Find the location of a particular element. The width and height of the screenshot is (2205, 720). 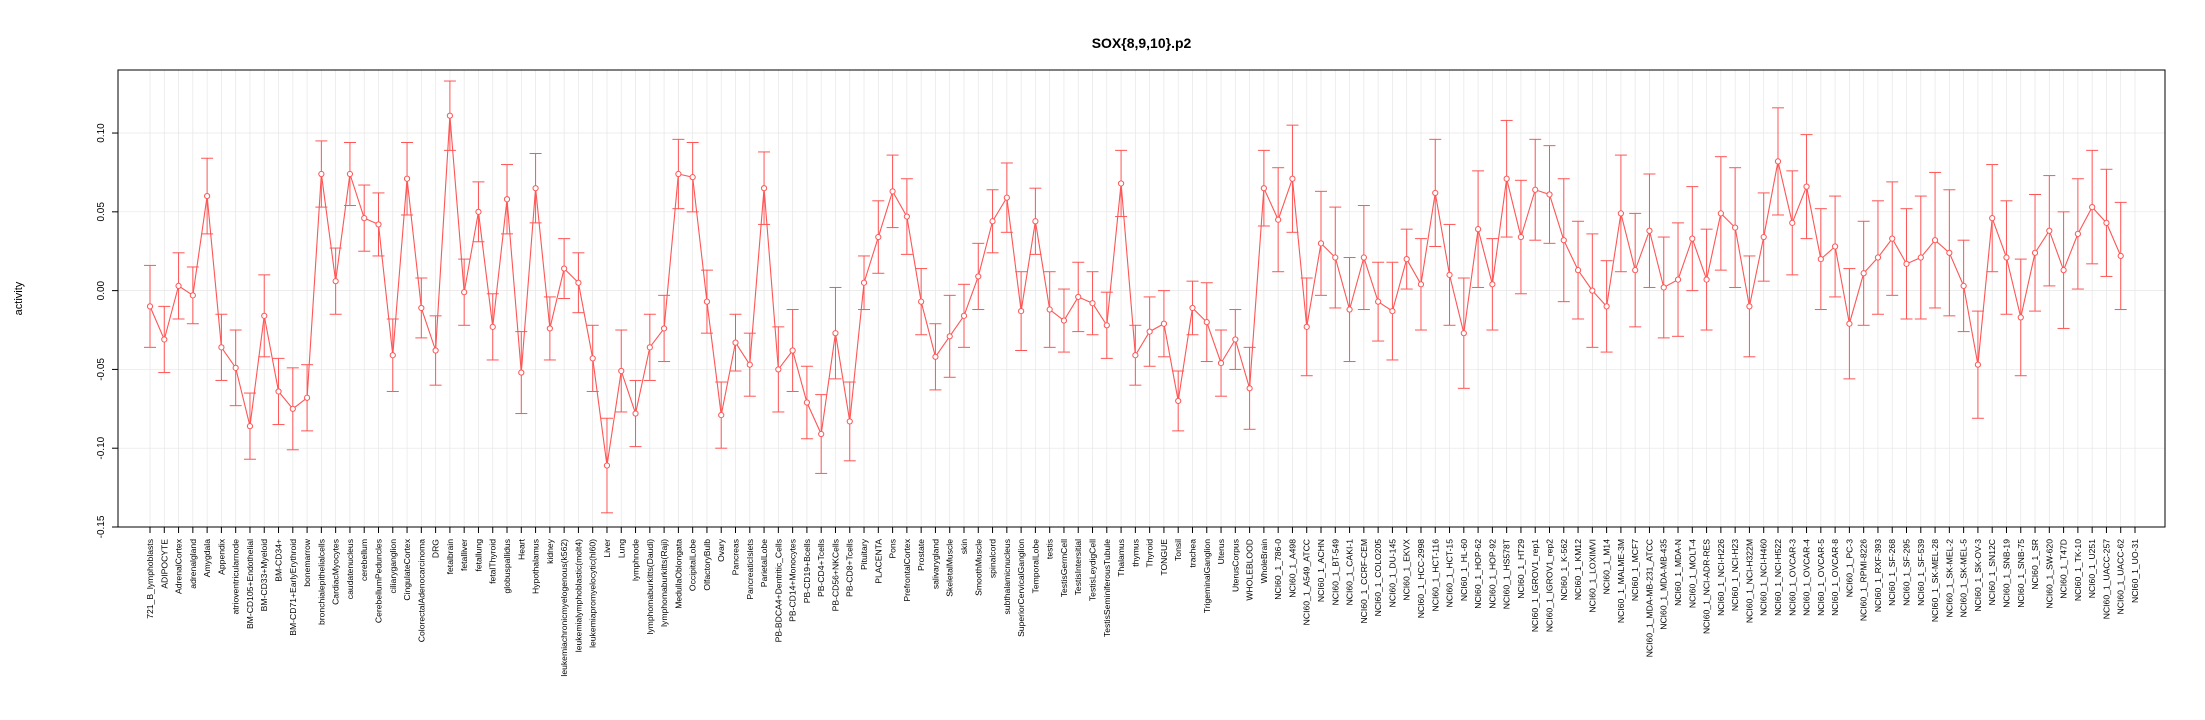

x-tick-label: atrioventricularnode is located at coordinates (236, 577).